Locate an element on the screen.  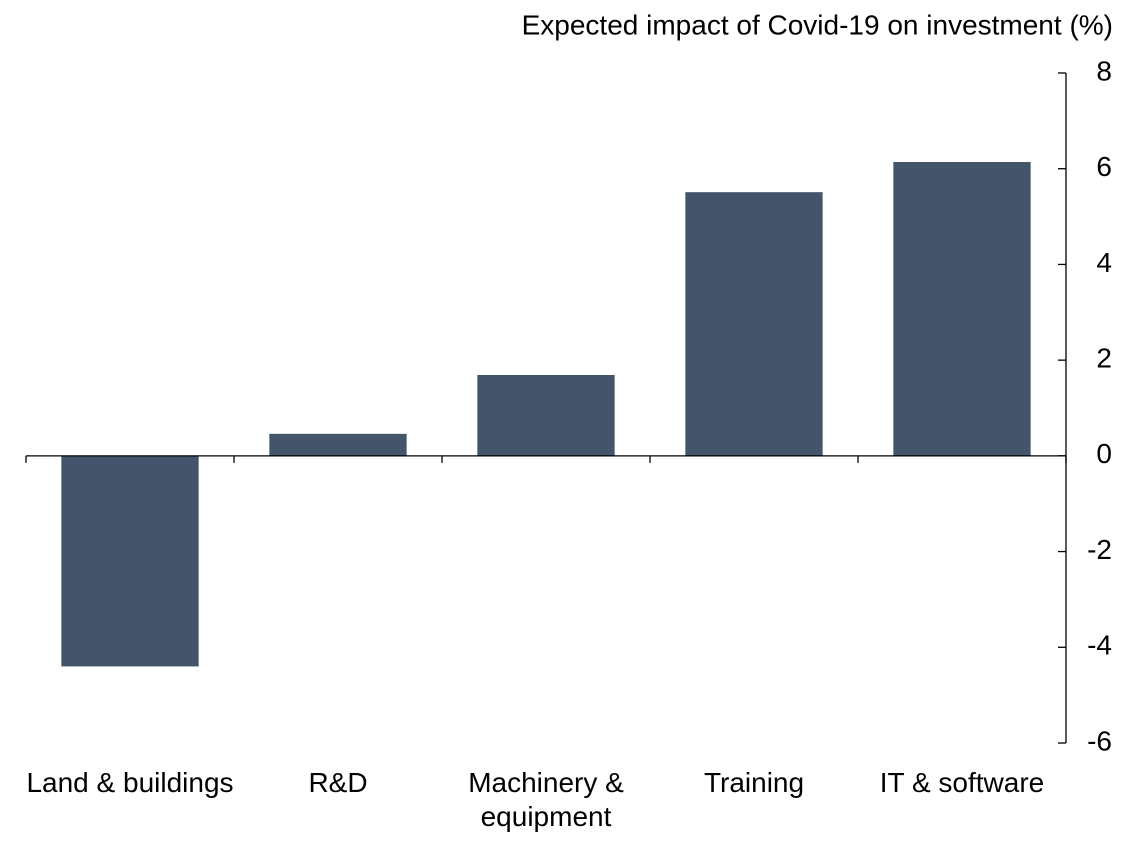
y-tick-label: 2 is located at coordinates (1104, 358).